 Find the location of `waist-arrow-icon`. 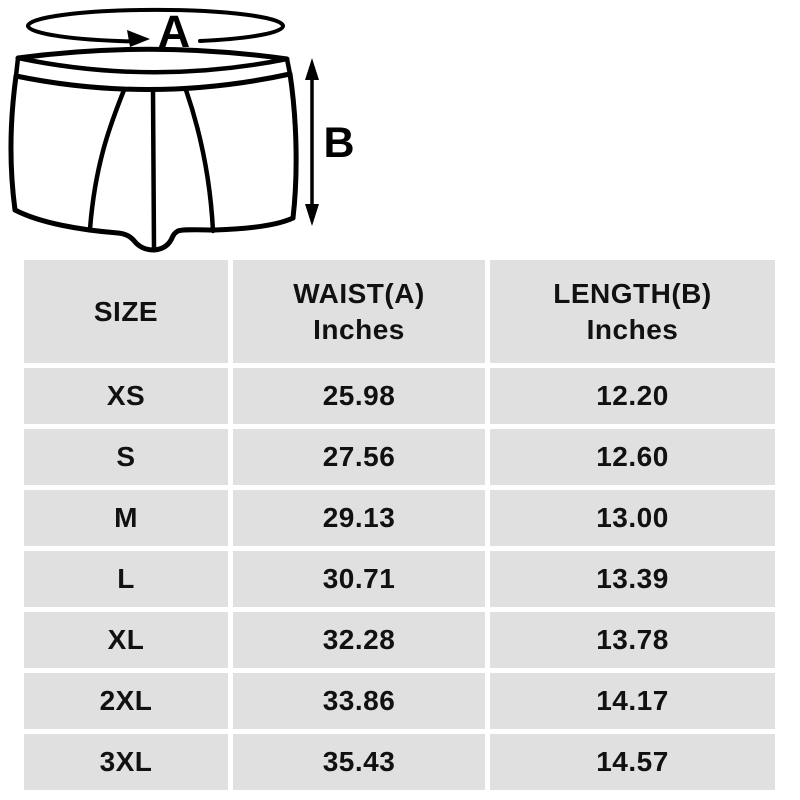

waist-arrow-icon is located at coordinates (138, 38).